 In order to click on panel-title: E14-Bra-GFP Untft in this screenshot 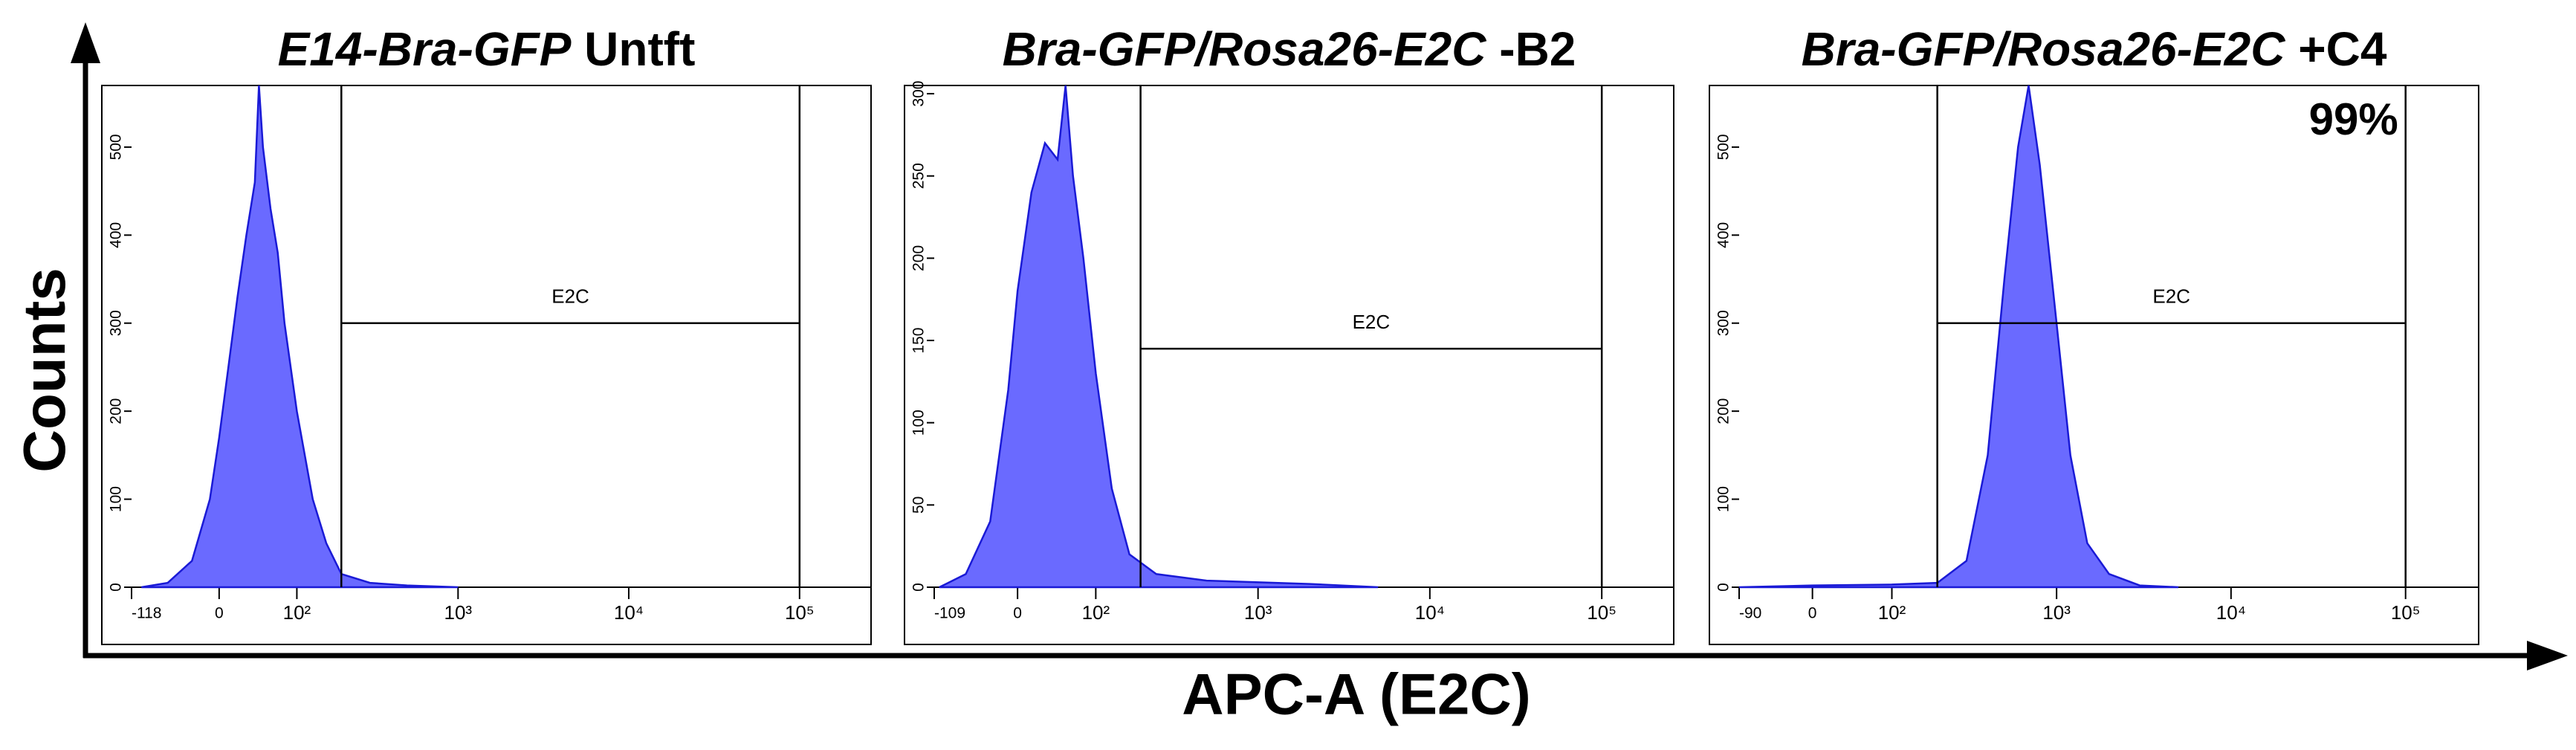, I will do `click(487, 49)`.